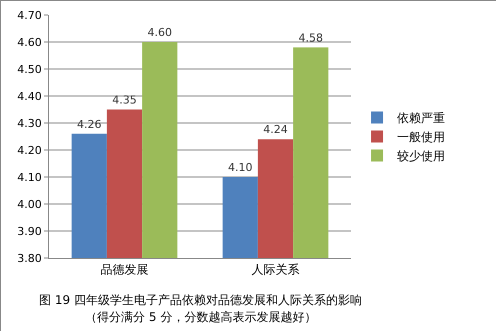 The height and width of the screenshot is (331, 496). Describe the element at coordinates (124, 100) in the screenshot. I see `data-label: 4.35` at that location.